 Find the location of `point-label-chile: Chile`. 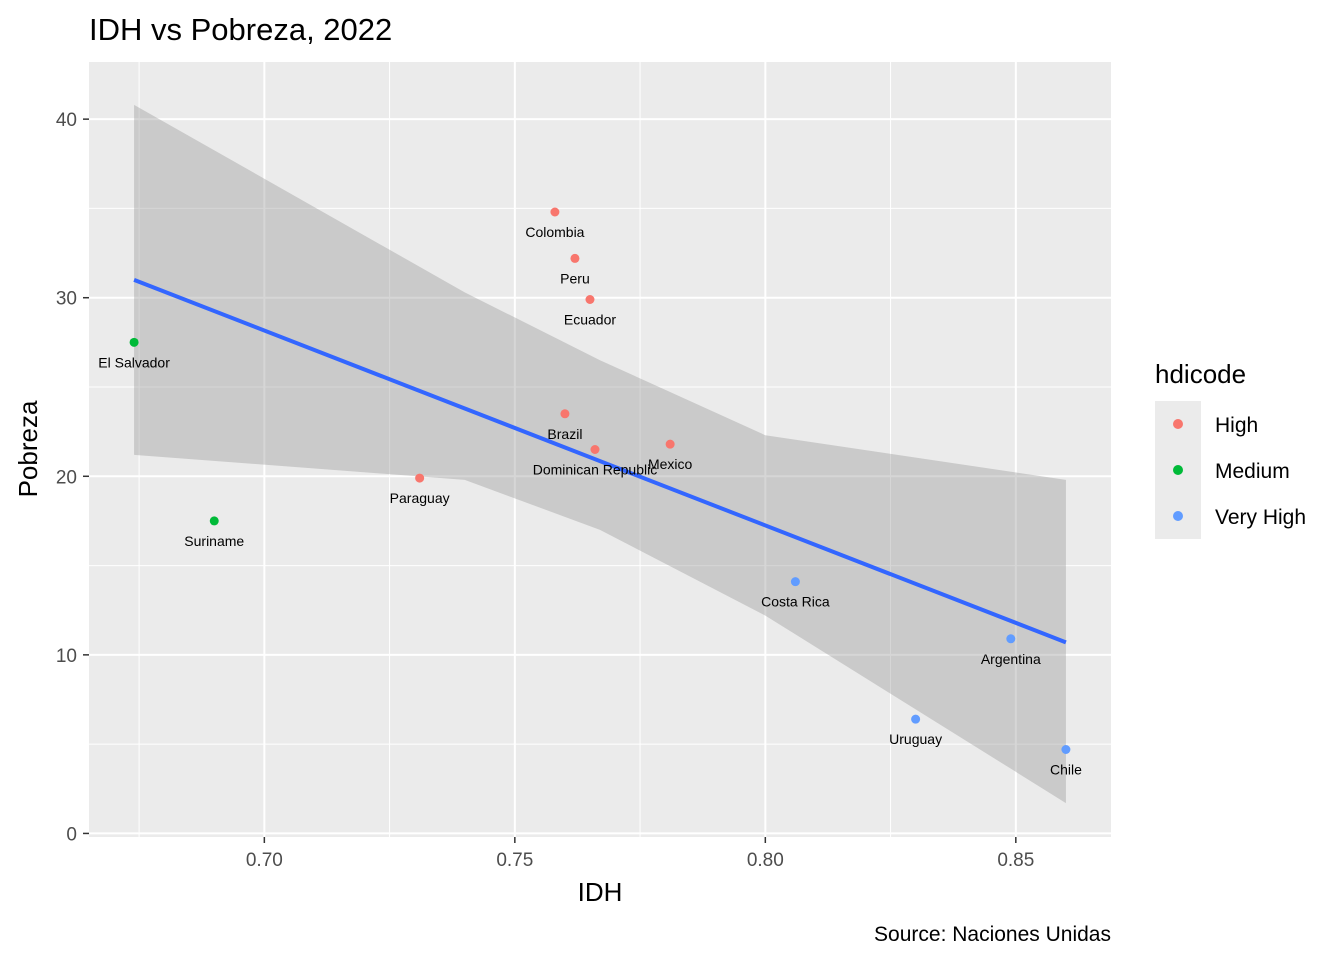

point-label-chile: Chile is located at coordinates (1066, 770).